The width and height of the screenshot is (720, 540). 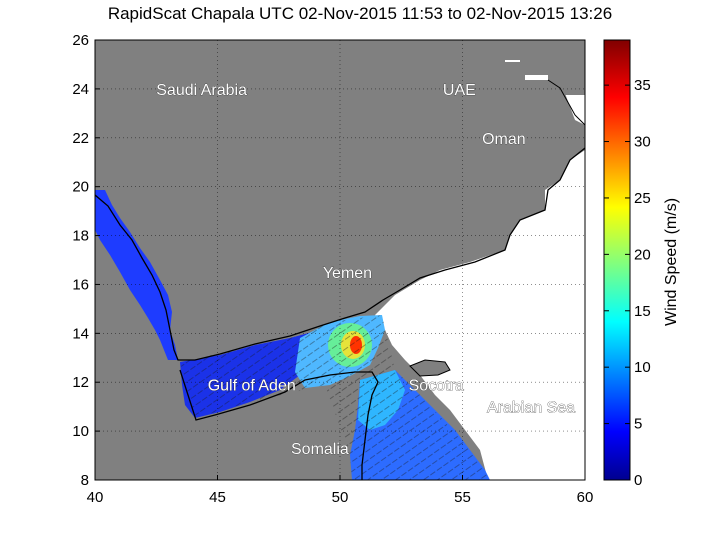 I want to click on y-tick-label: 26, so click(x=80, y=40).